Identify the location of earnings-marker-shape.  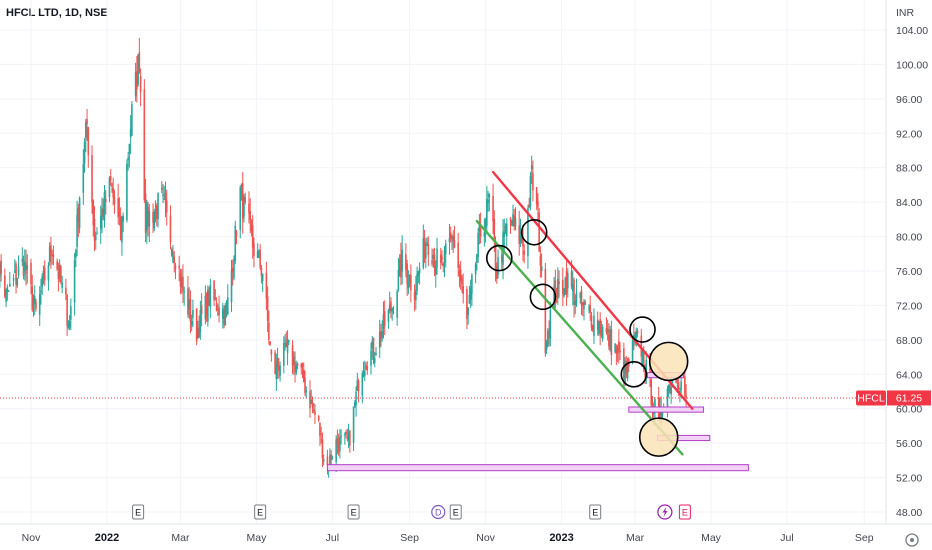
(260, 512).